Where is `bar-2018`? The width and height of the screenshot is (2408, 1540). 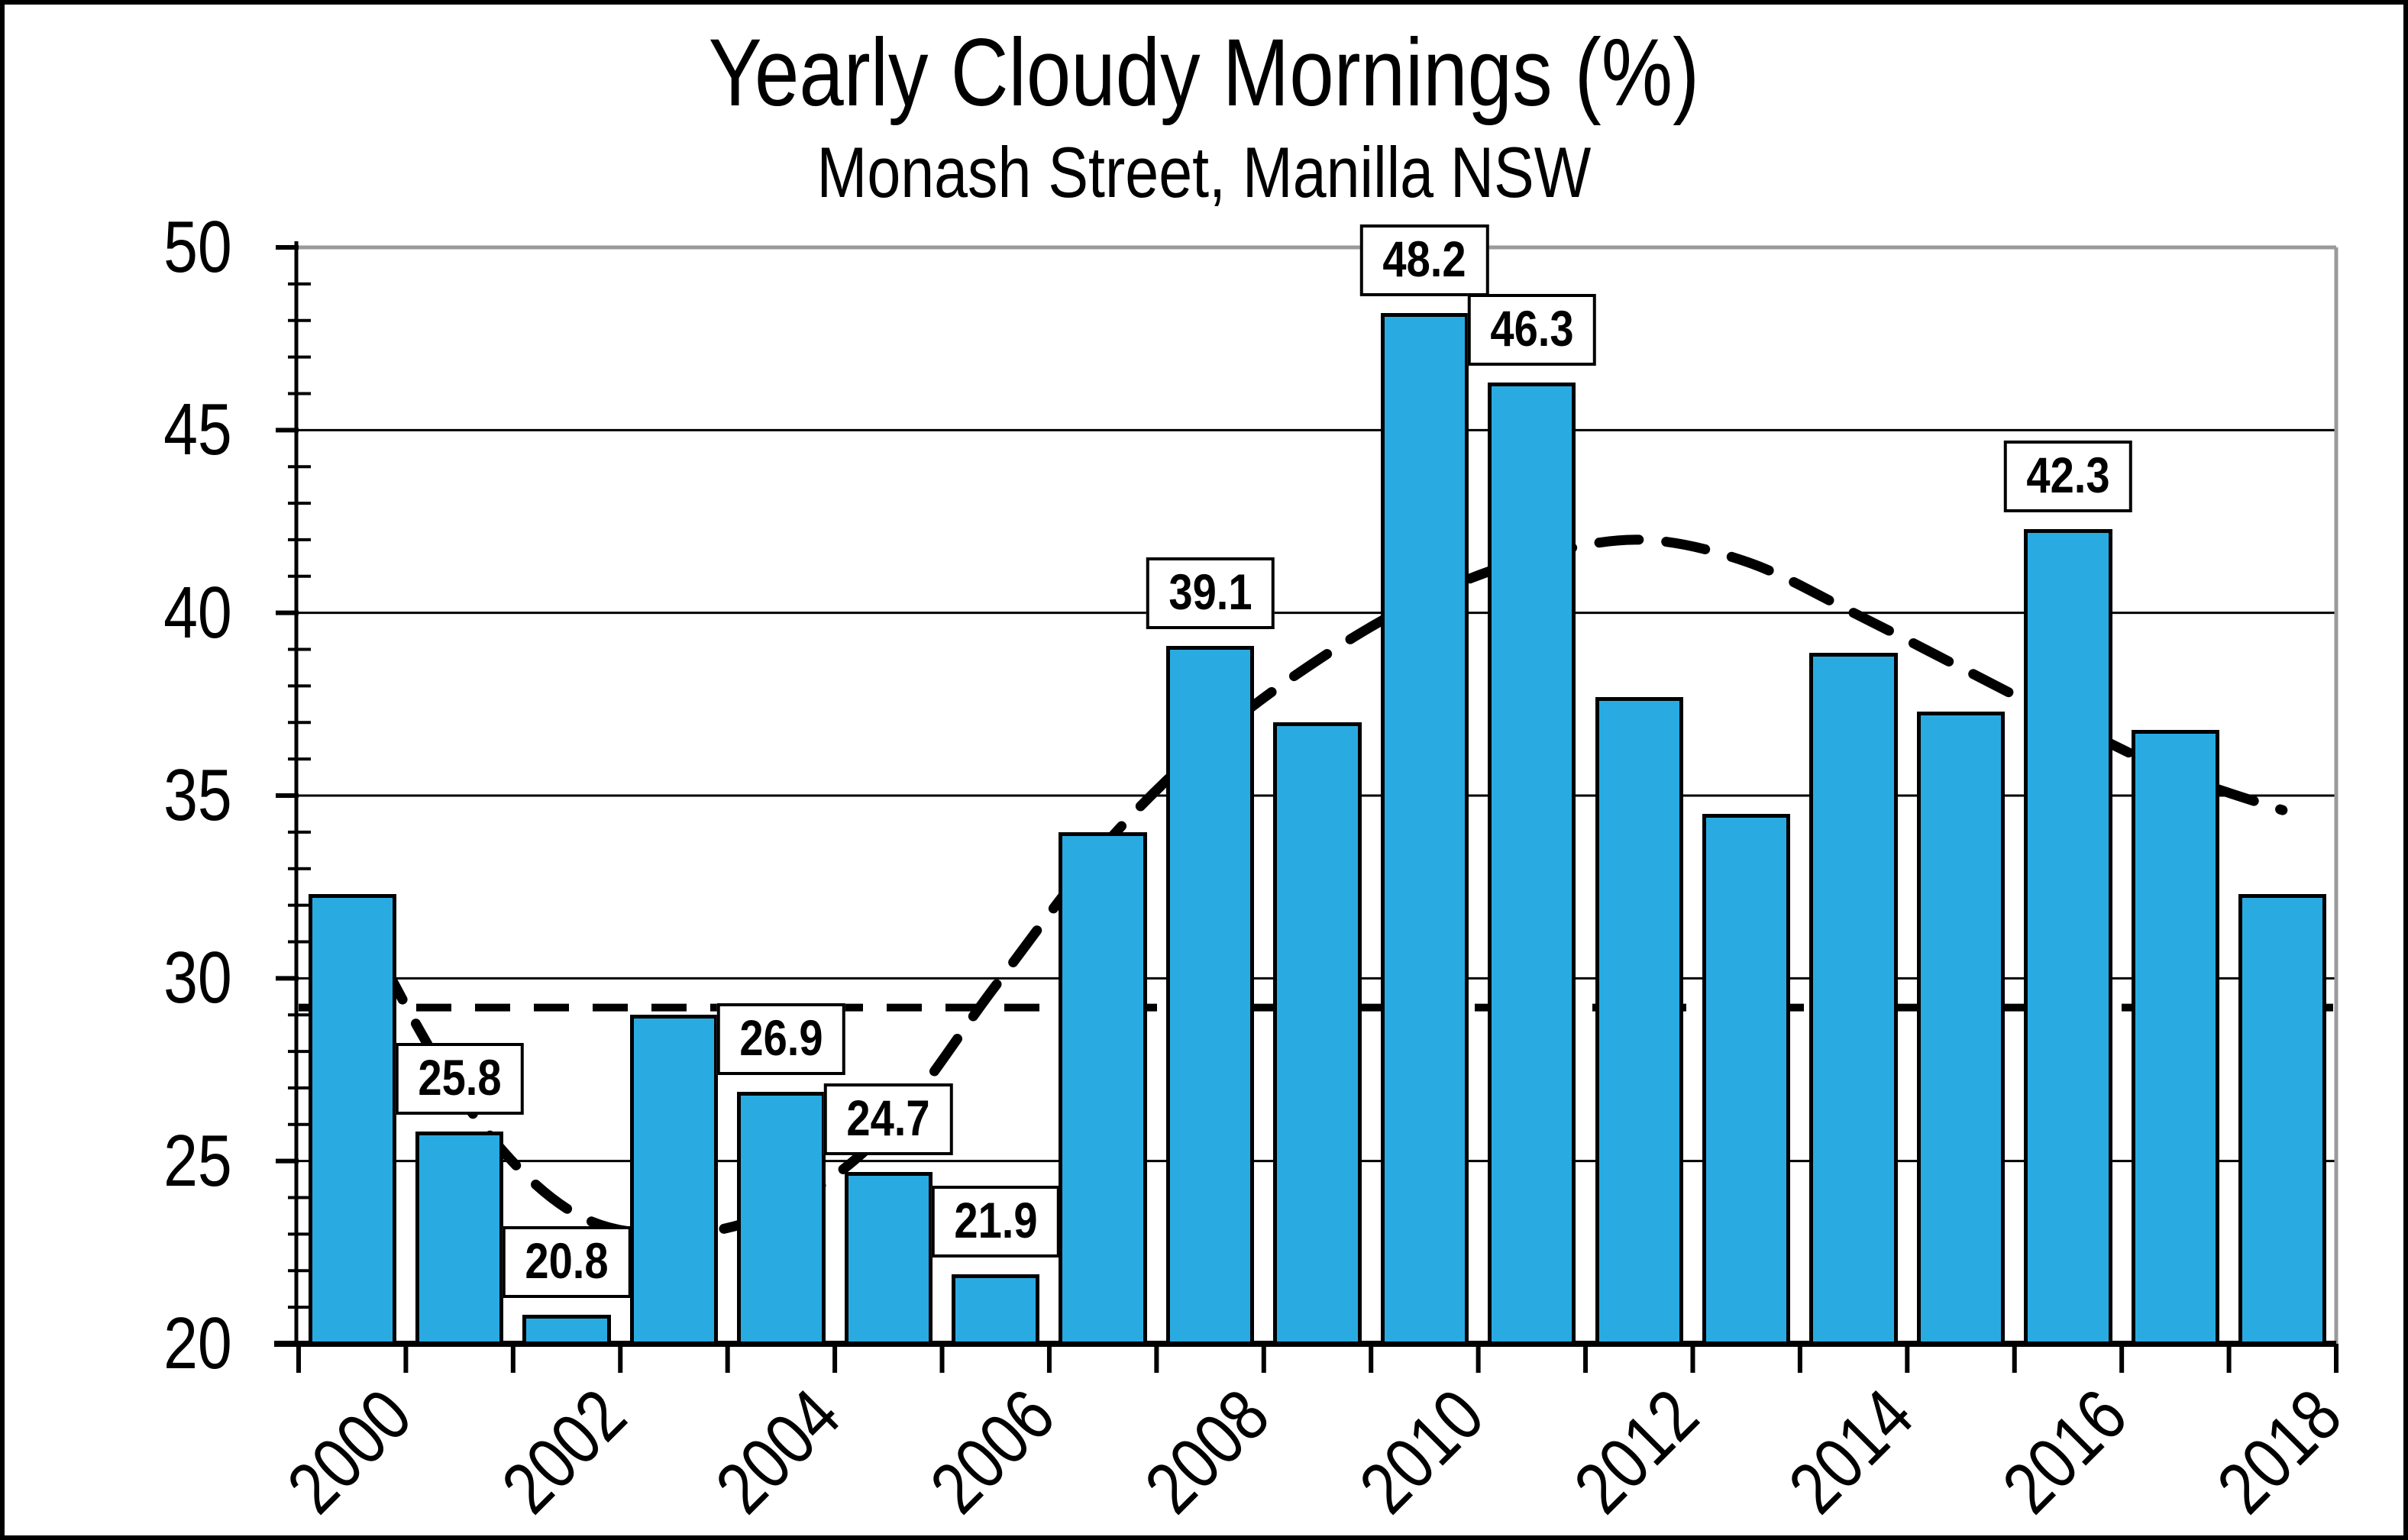
bar-2018 is located at coordinates (2282, 1119).